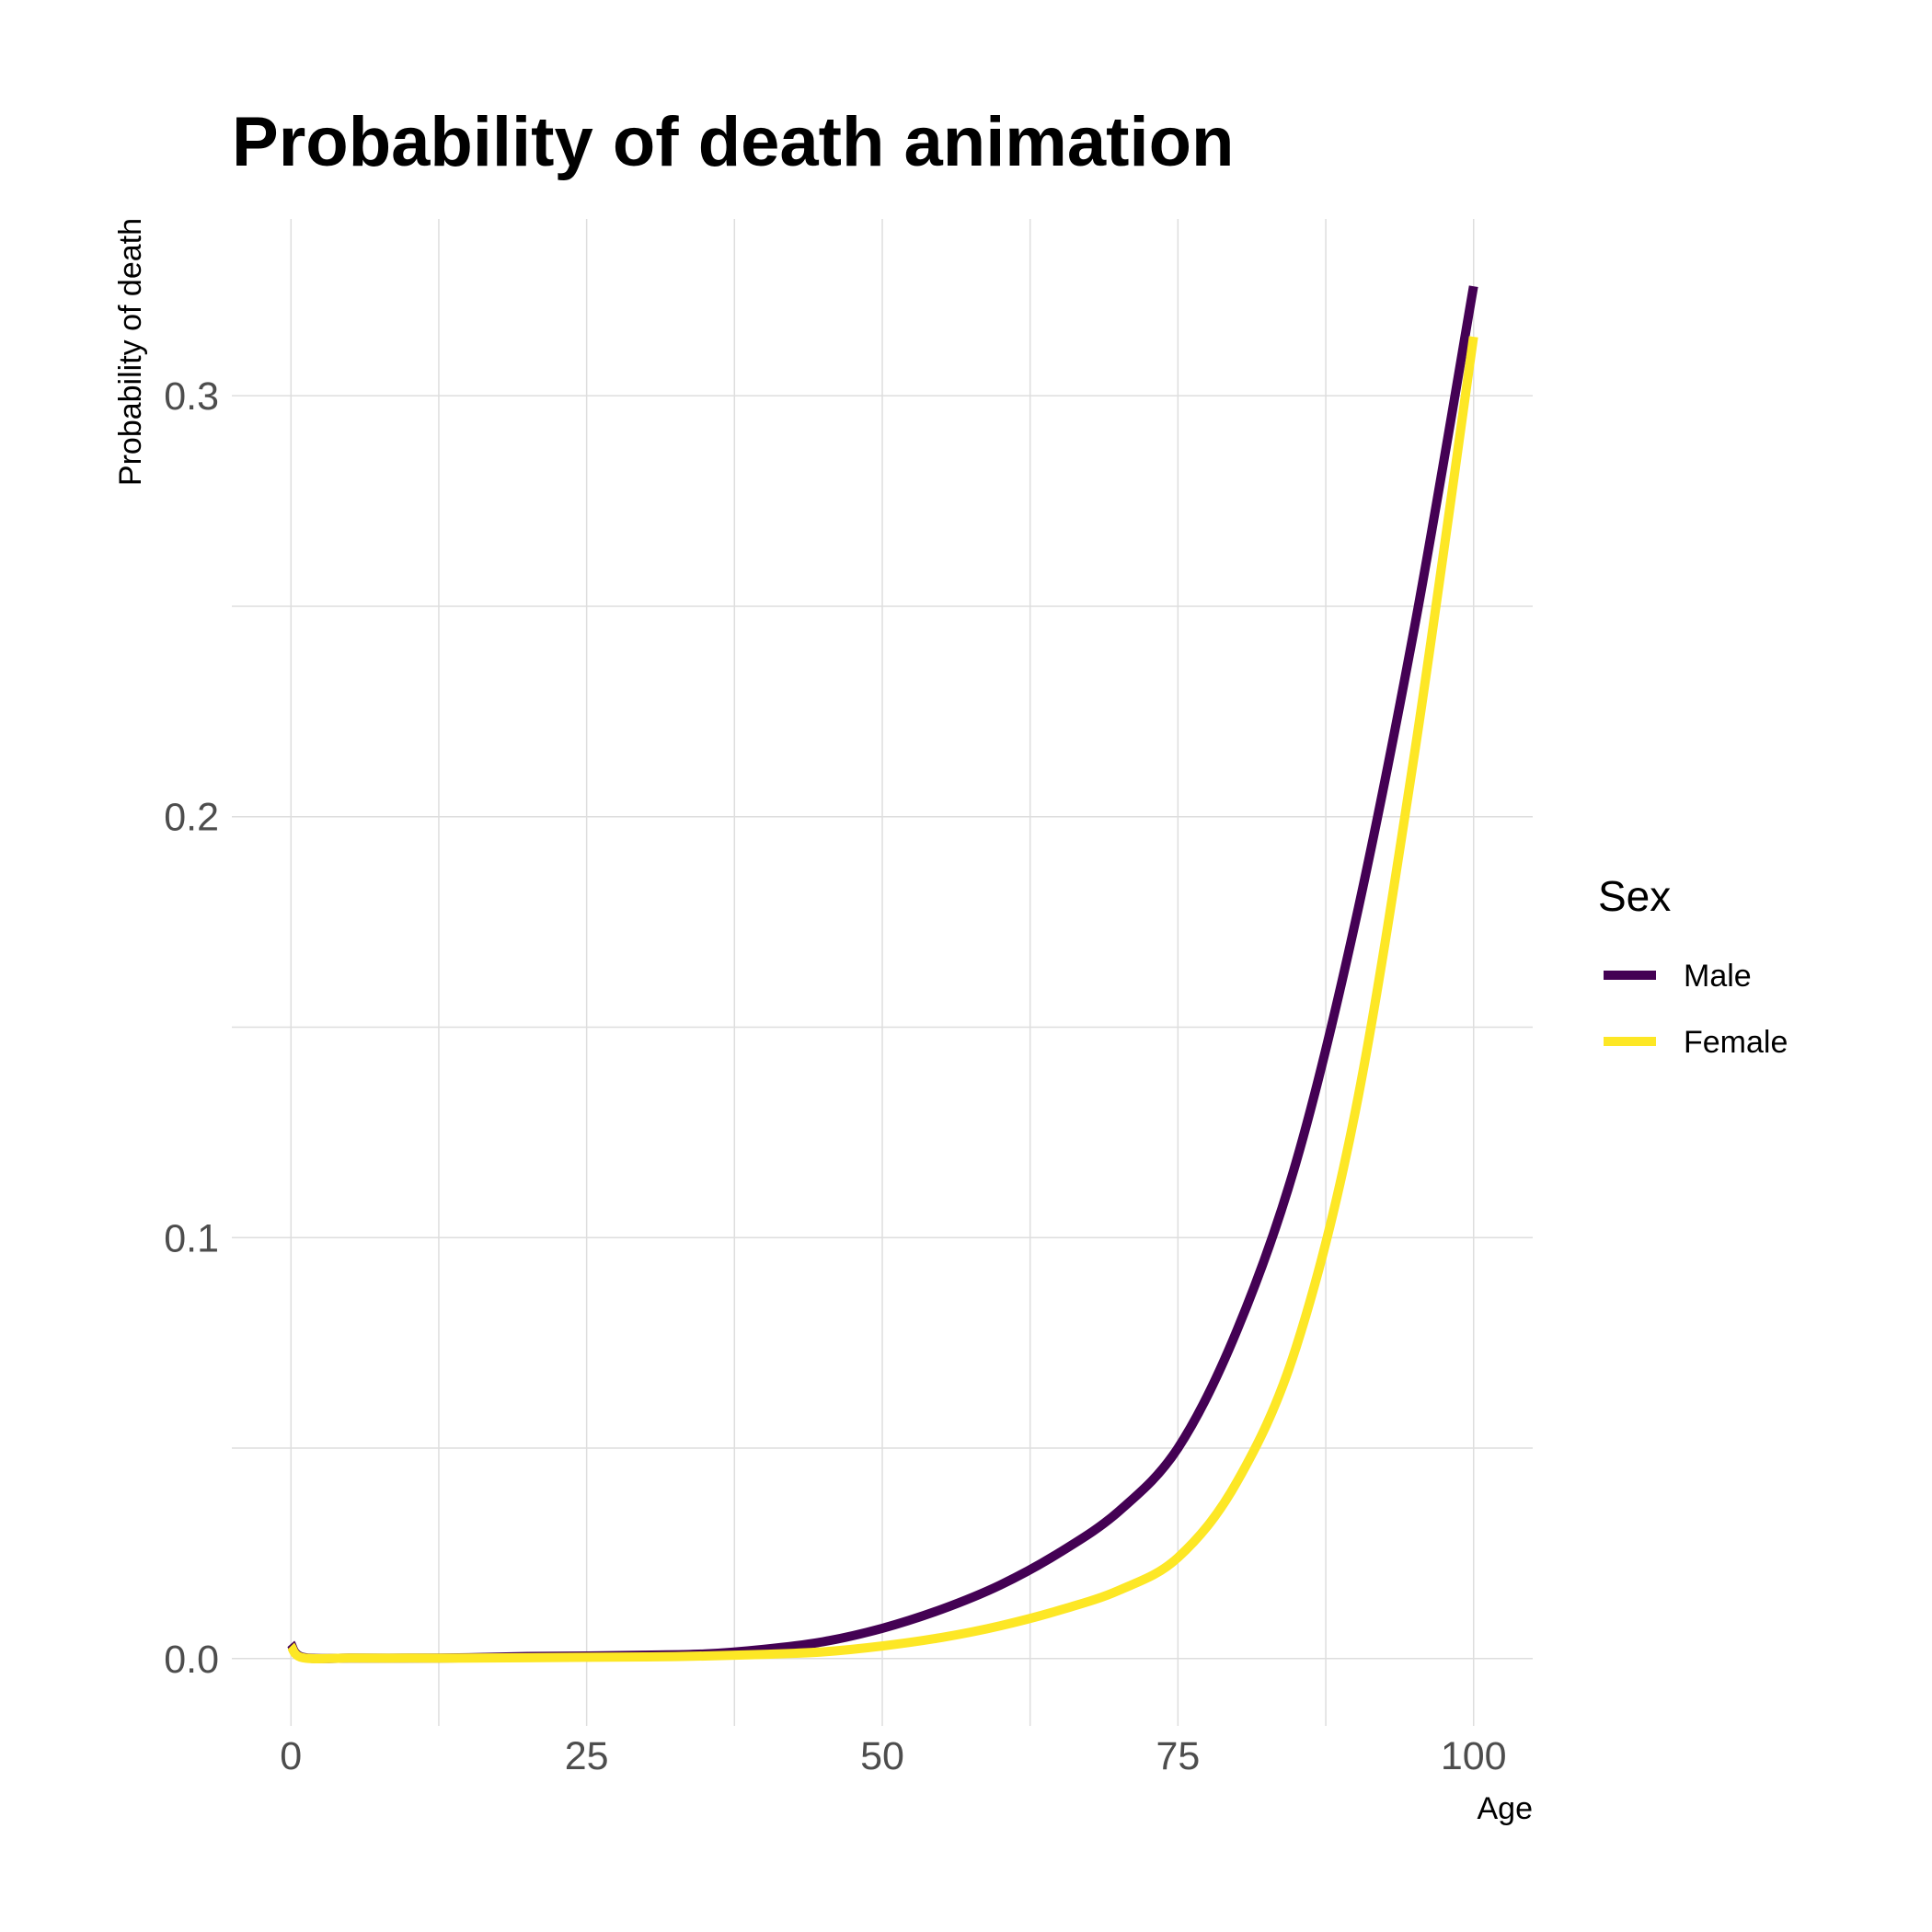 The image size is (1932, 1932). What do you see at coordinates (191, 1238) in the screenshot?
I see `y-tick-label: 0.1` at bounding box center [191, 1238].